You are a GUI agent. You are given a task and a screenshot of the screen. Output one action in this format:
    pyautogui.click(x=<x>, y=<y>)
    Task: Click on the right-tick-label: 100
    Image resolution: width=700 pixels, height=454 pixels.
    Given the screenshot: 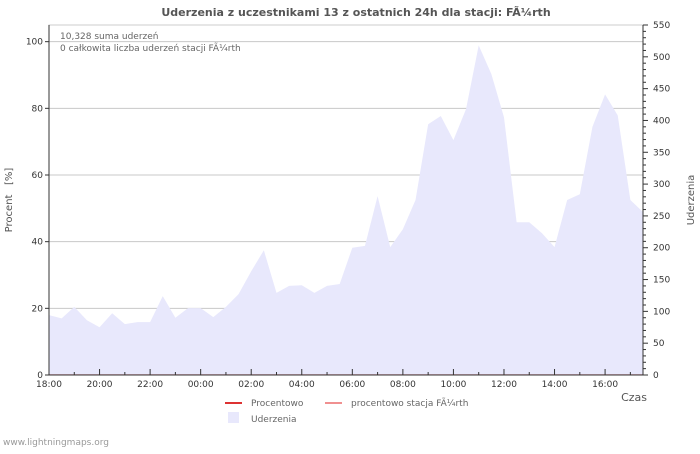 What is the action you would take?
    pyautogui.click(x=661, y=312)
    